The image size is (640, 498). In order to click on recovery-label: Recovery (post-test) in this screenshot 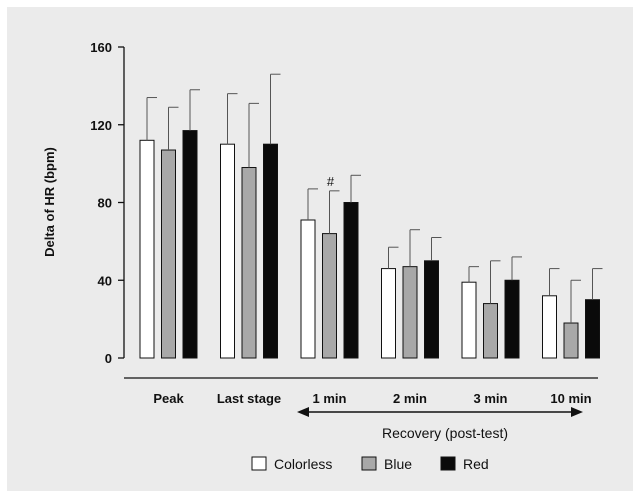, I will do `click(445, 433)`.